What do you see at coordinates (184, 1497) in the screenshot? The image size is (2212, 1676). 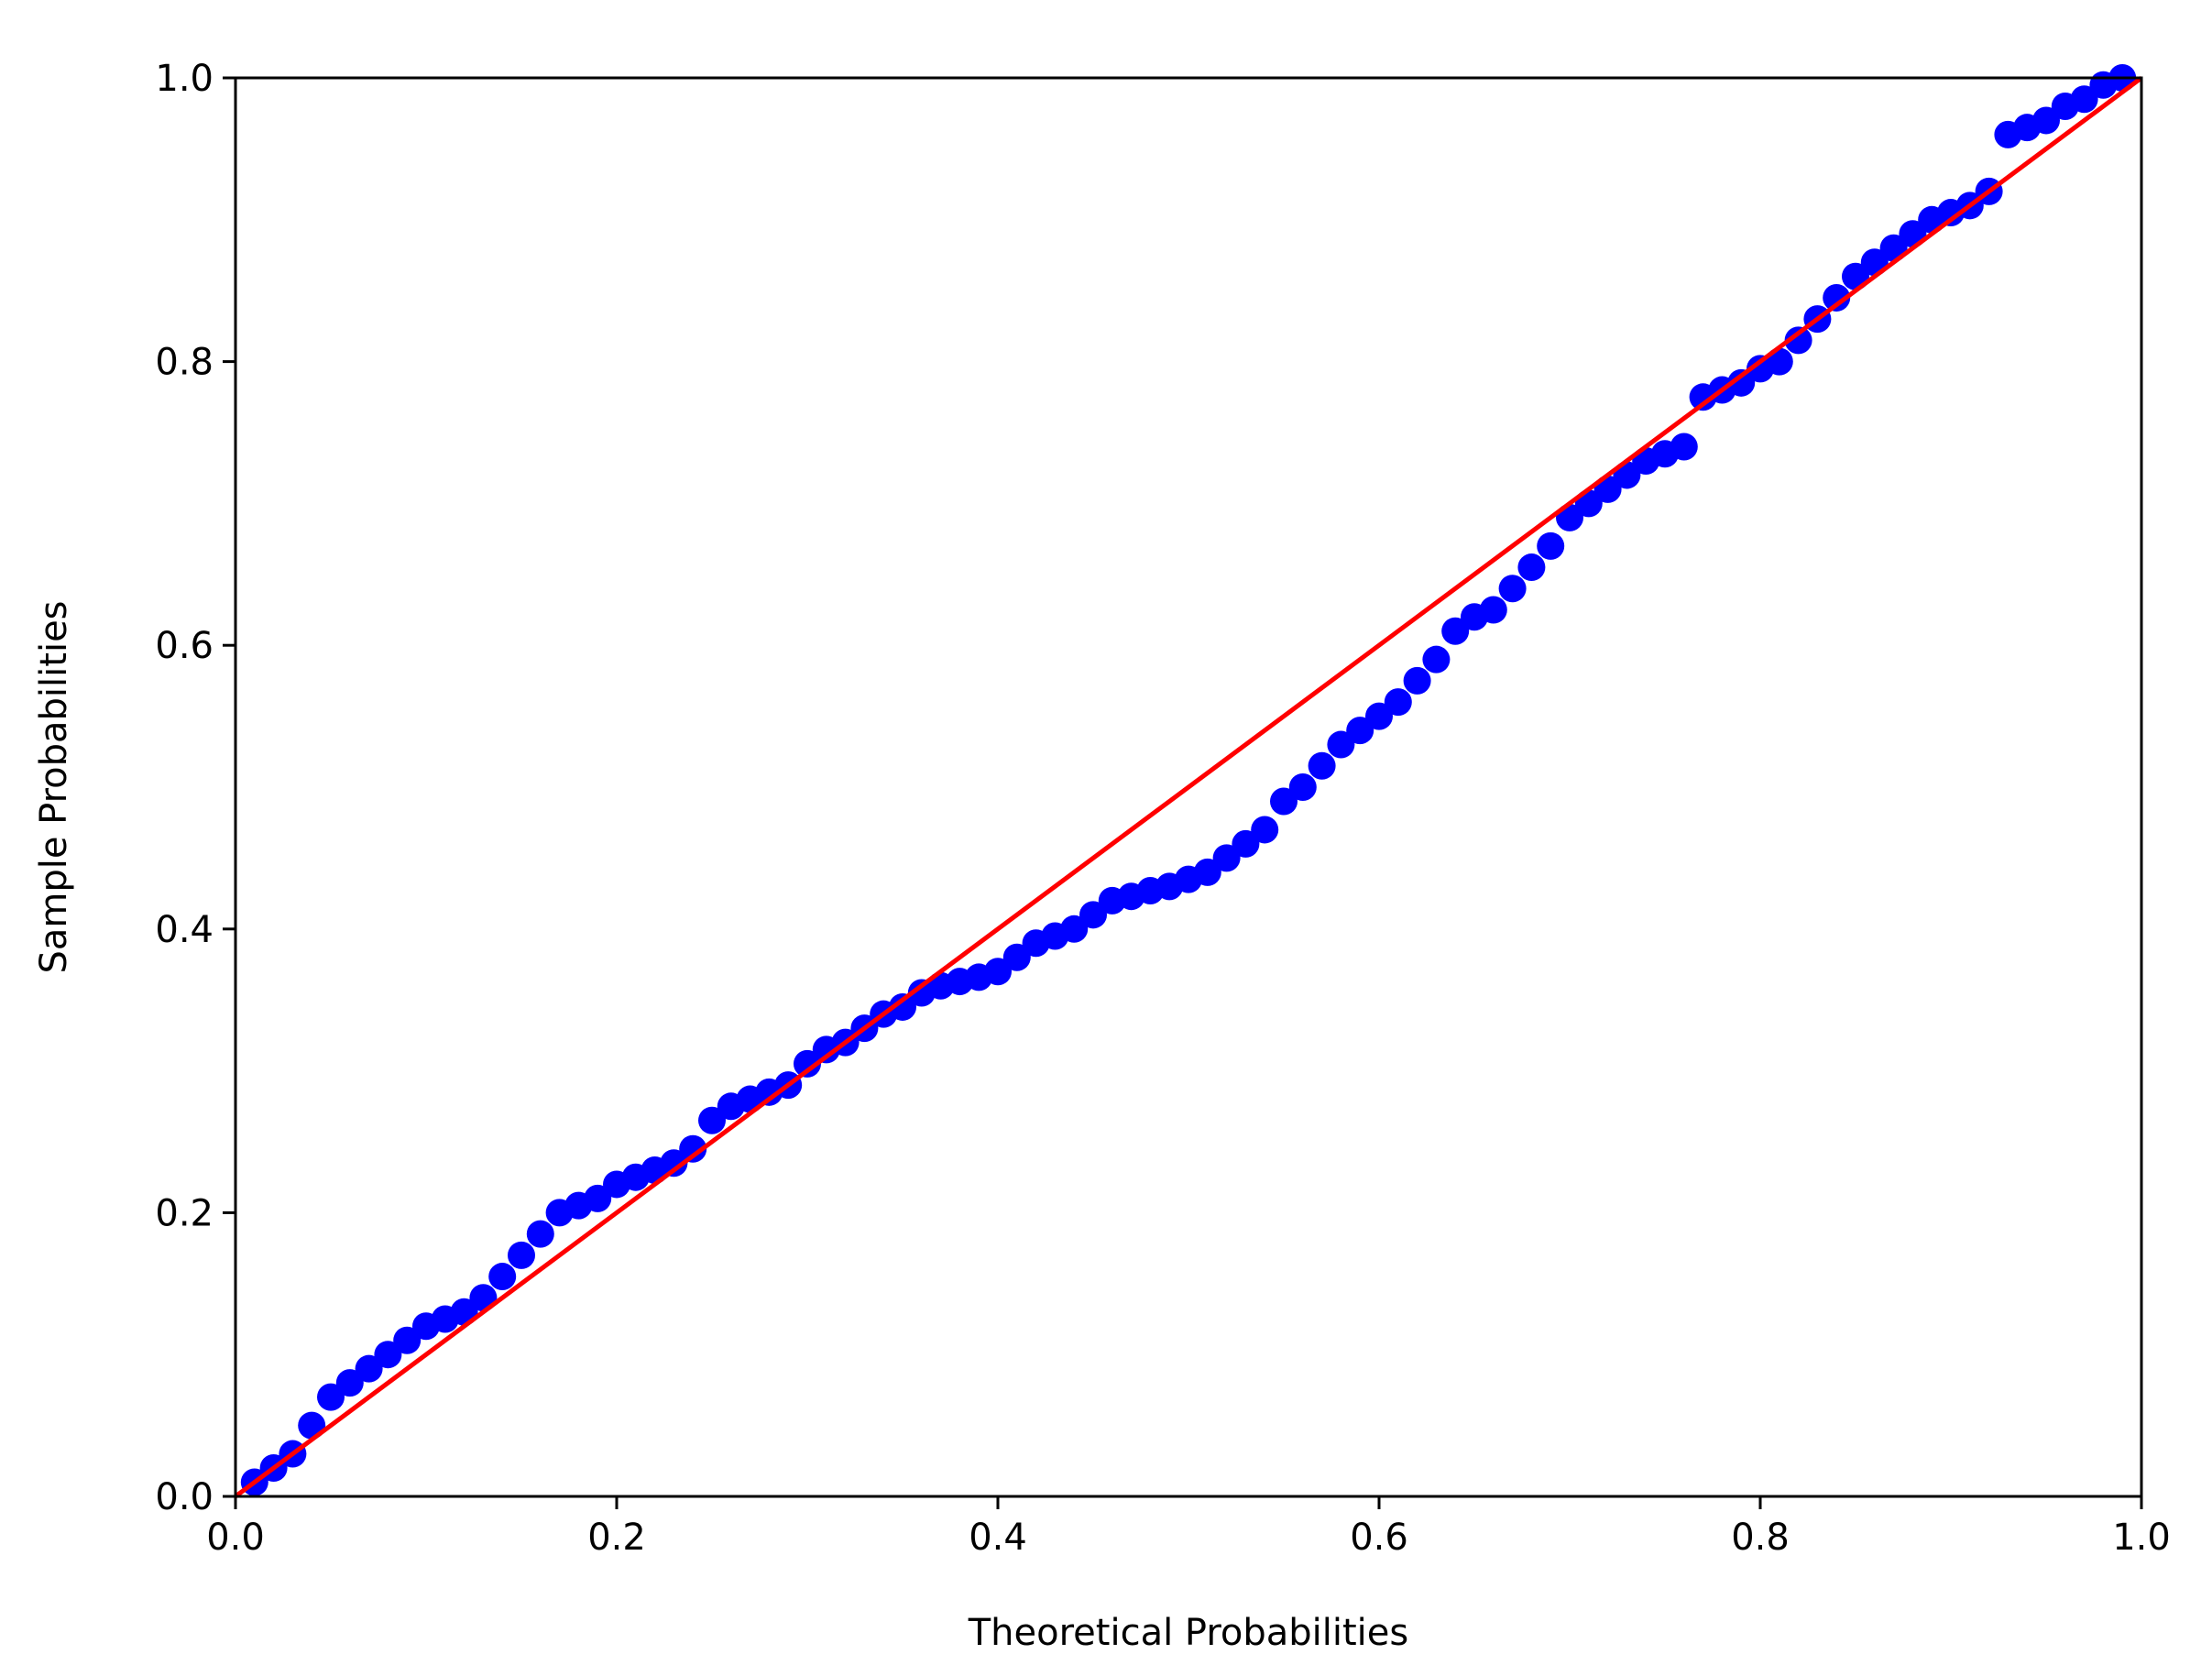 I see `y-tick-label: 0.0` at bounding box center [184, 1497].